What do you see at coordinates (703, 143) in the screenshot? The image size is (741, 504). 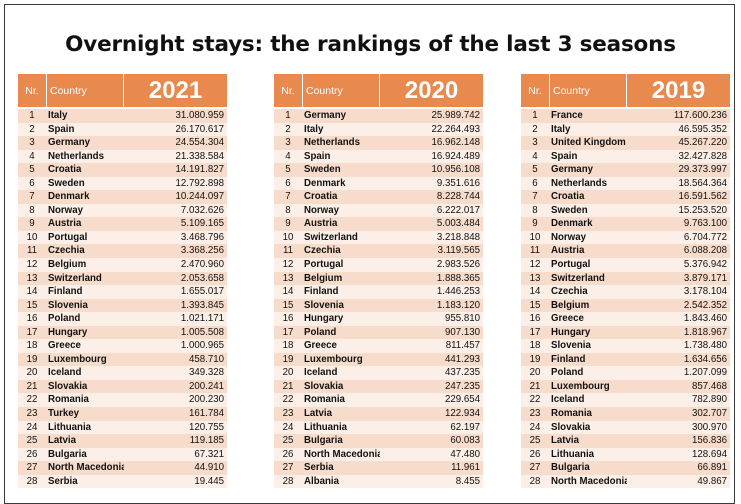 I see `overnight-stays-cell: 45.267.220` at bounding box center [703, 143].